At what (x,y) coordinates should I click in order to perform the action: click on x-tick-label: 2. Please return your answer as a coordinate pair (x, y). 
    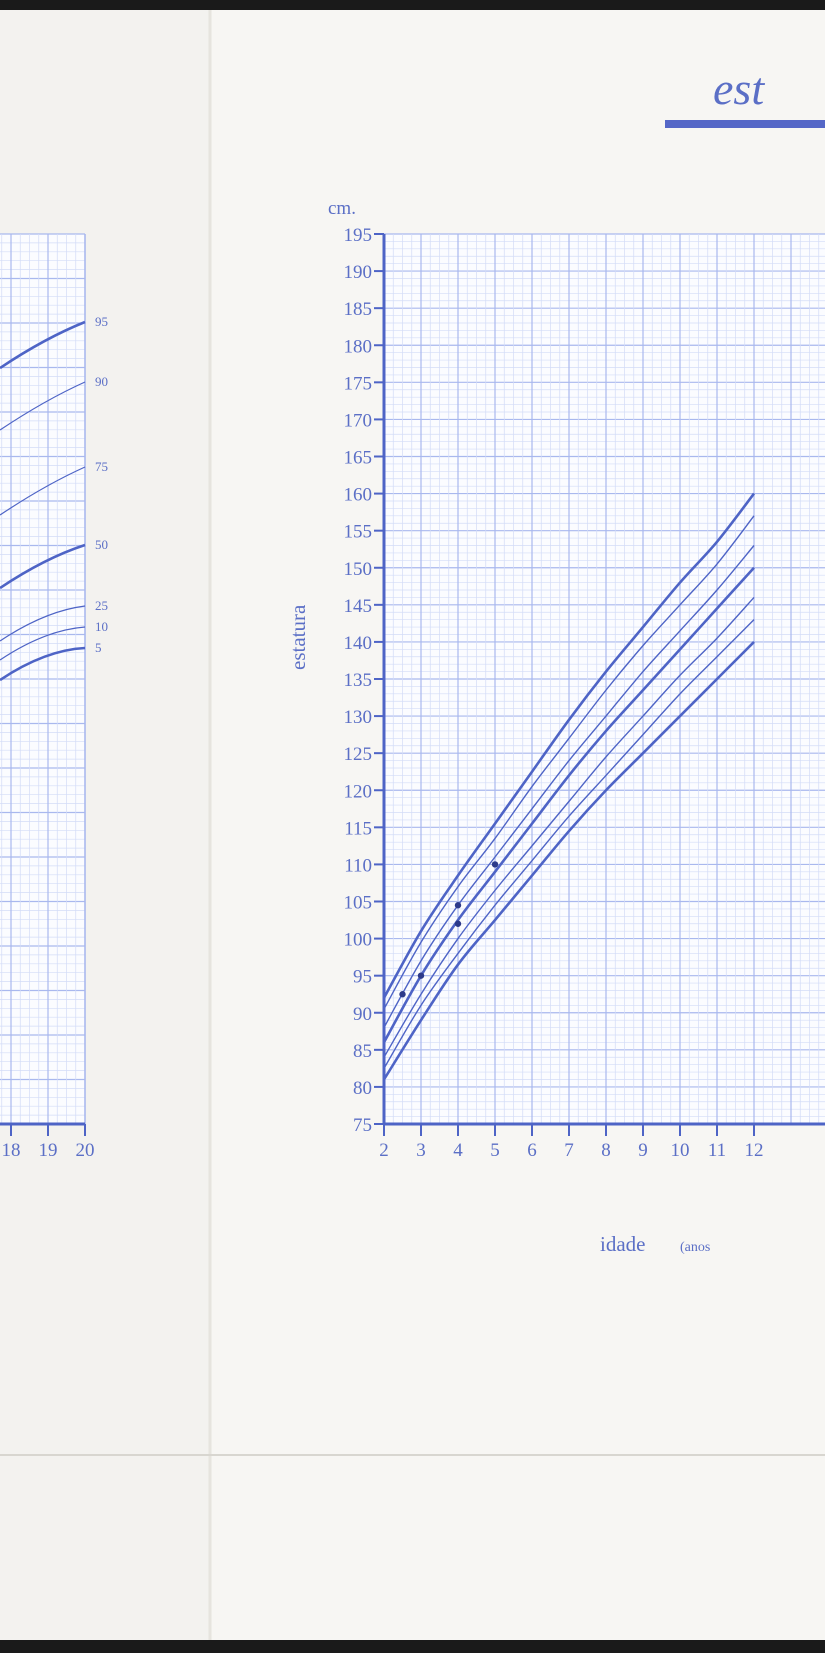
    Looking at the image, I should click on (384, 1150).